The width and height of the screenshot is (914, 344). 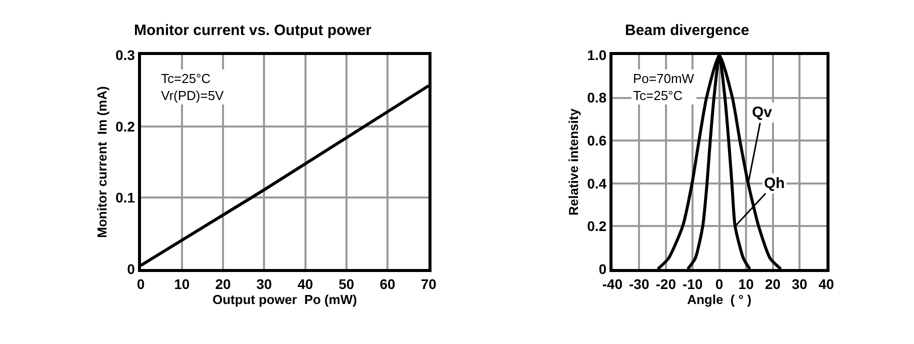 What do you see at coordinates (719, 299) in the screenshot?
I see `x-axis-title: Angle ( ° )` at bounding box center [719, 299].